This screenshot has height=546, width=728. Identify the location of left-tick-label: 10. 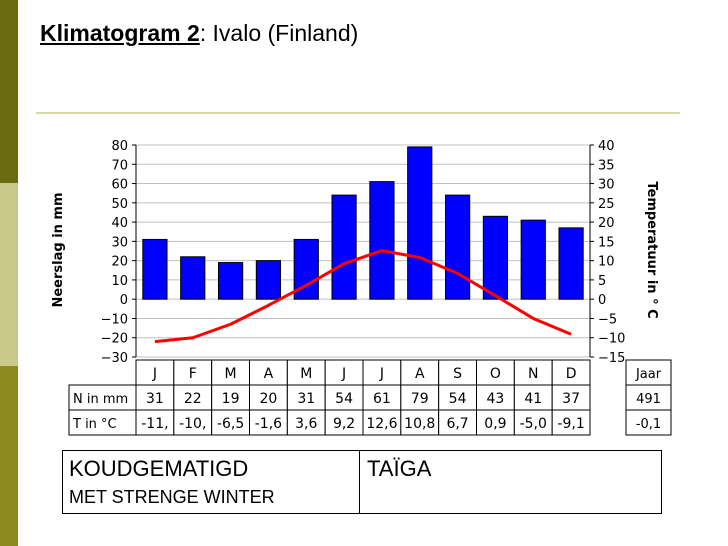
(119, 281).